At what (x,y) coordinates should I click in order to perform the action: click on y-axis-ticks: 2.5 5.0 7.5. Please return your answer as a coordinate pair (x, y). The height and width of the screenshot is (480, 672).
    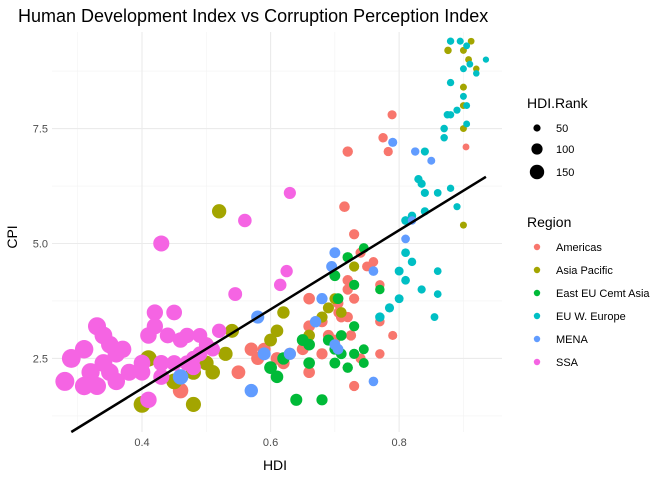
    Looking at the image, I should click on (40, 245).